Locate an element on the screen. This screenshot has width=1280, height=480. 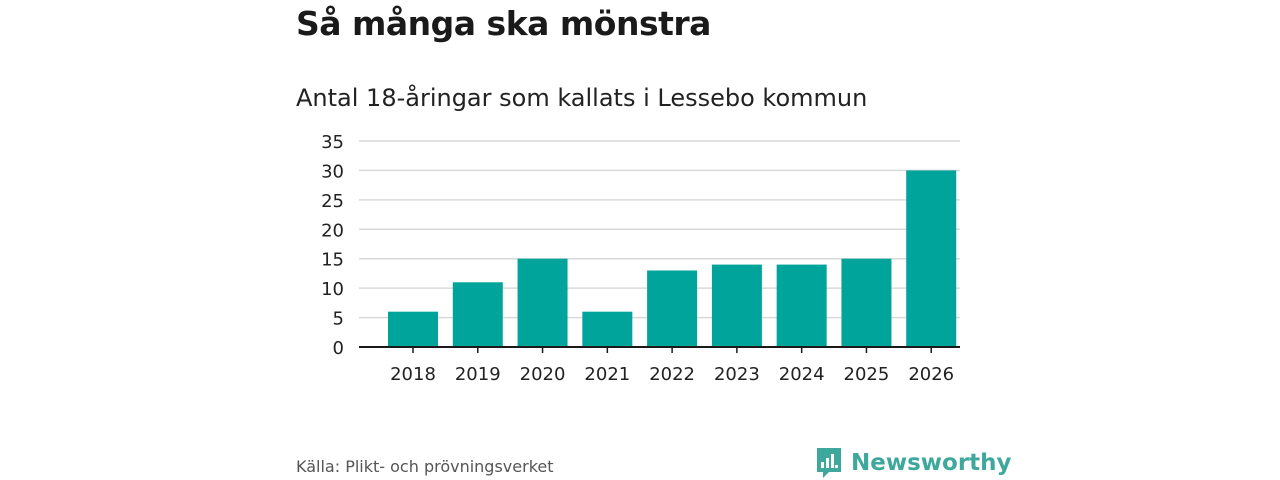
y-tick-label: 30 is located at coordinates (332, 171).